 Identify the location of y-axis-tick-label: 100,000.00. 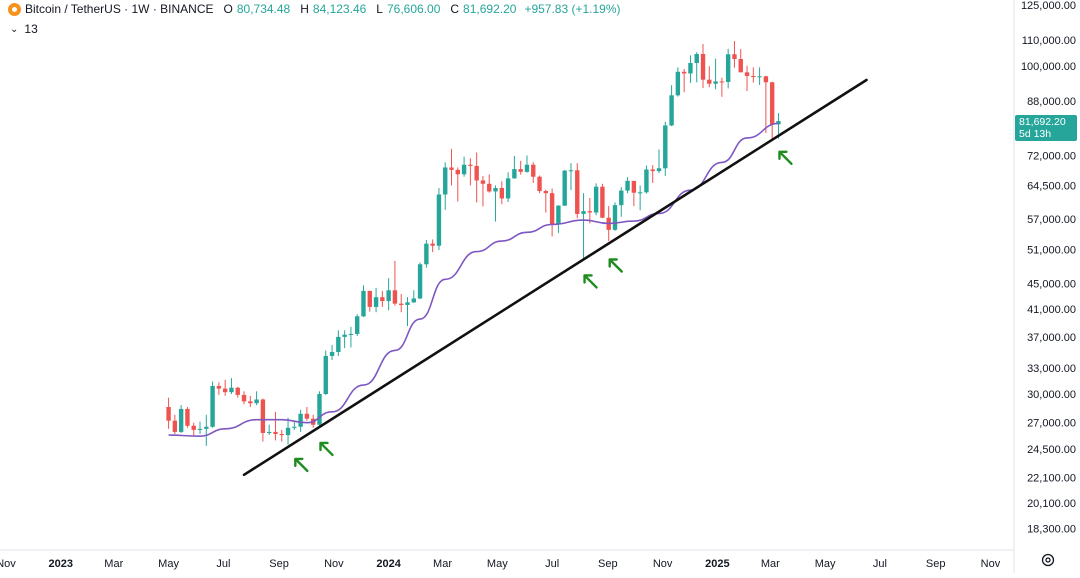
(1048, 67).